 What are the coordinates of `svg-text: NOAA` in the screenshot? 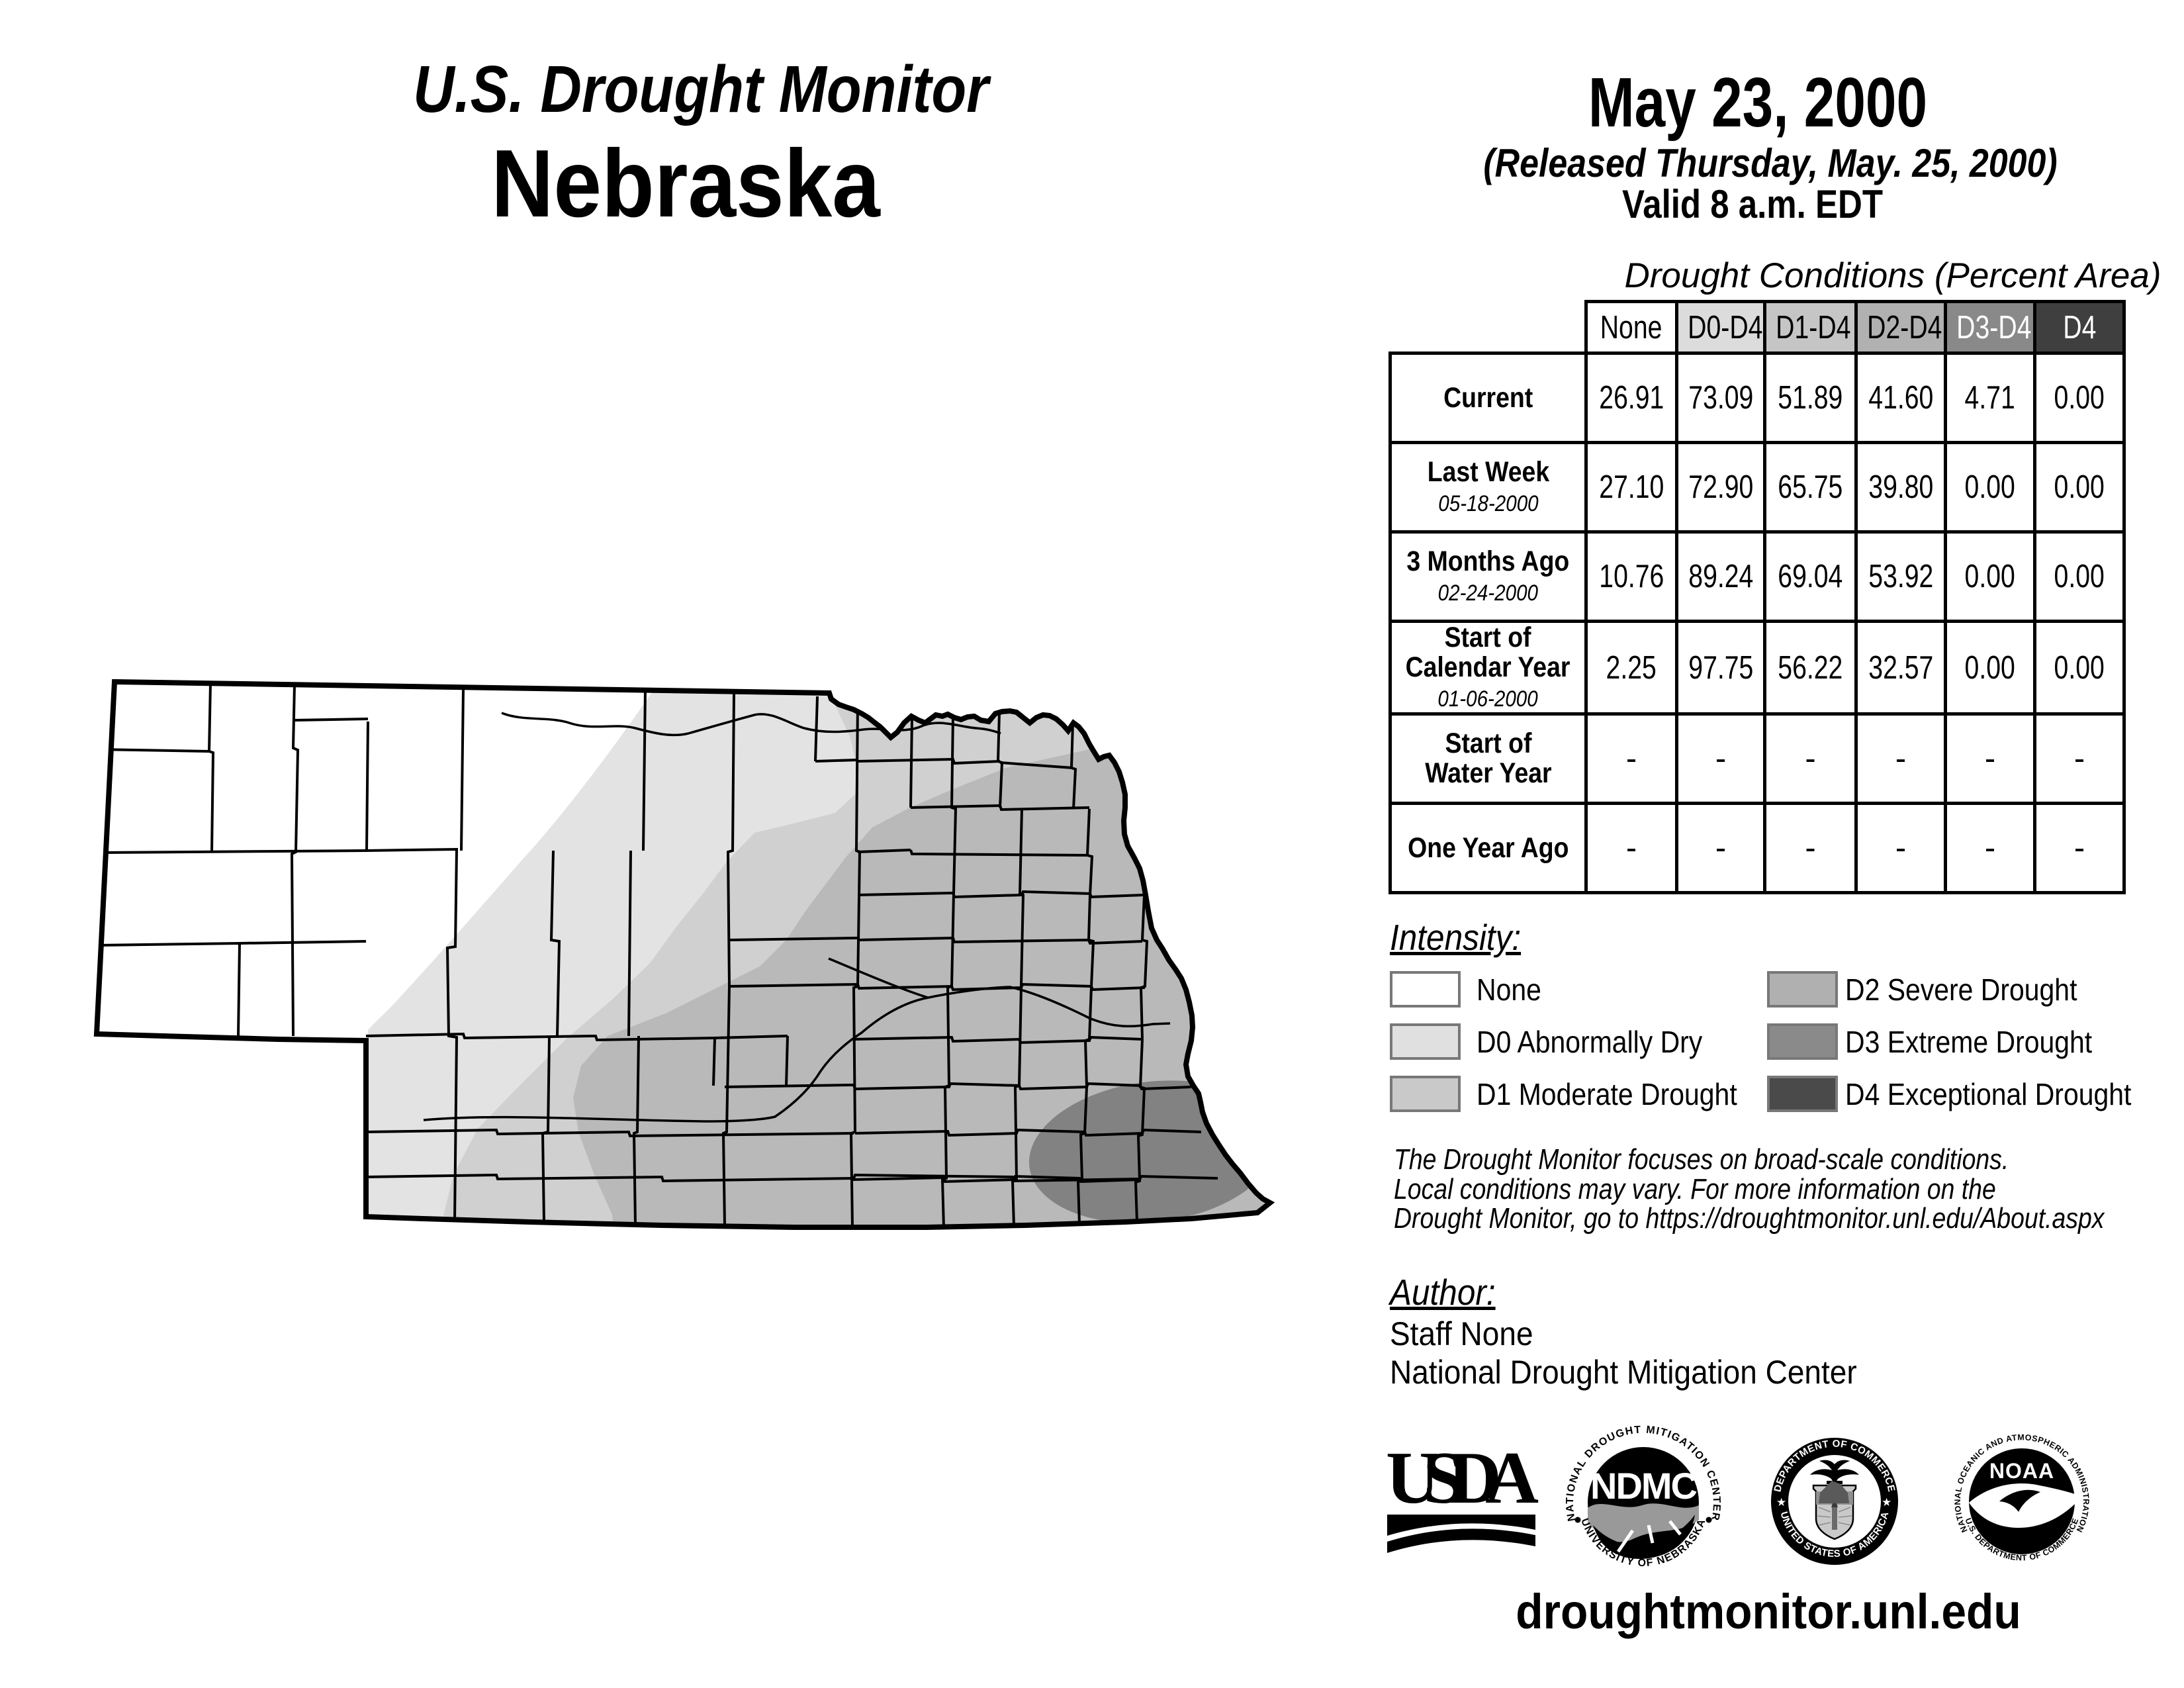 It's located at (2022, 1471).